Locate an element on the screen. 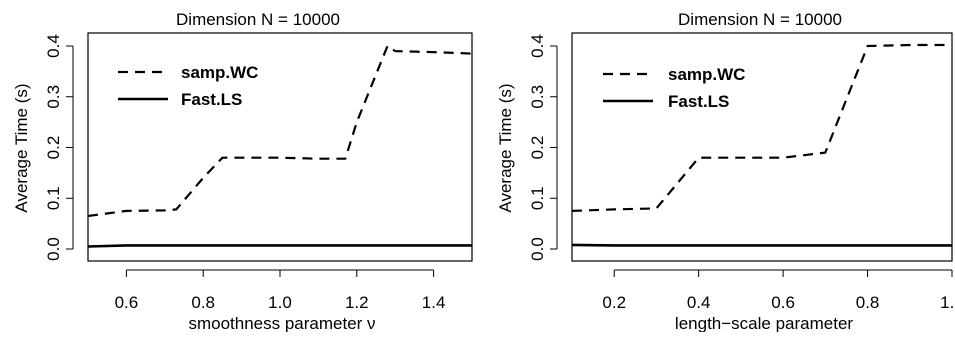 This screenshot has height=337, width=955. x-axis-title: length−scale parameter is located at coordinates (764, 323).